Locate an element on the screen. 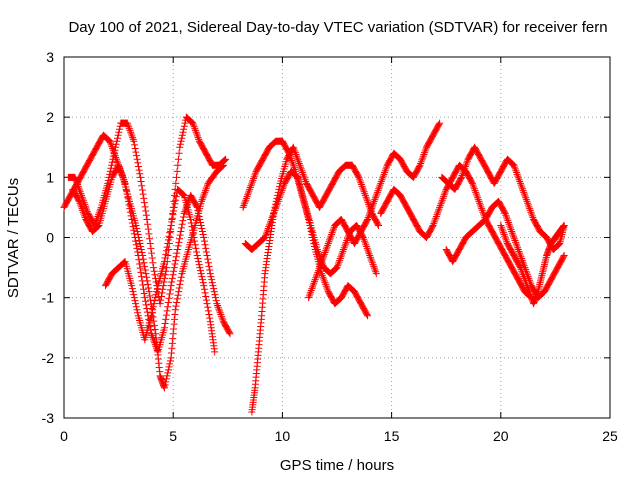 The width and height of the screenshot is (640, 480). y-tick-label: -3 is located at coordinates (48, 418).